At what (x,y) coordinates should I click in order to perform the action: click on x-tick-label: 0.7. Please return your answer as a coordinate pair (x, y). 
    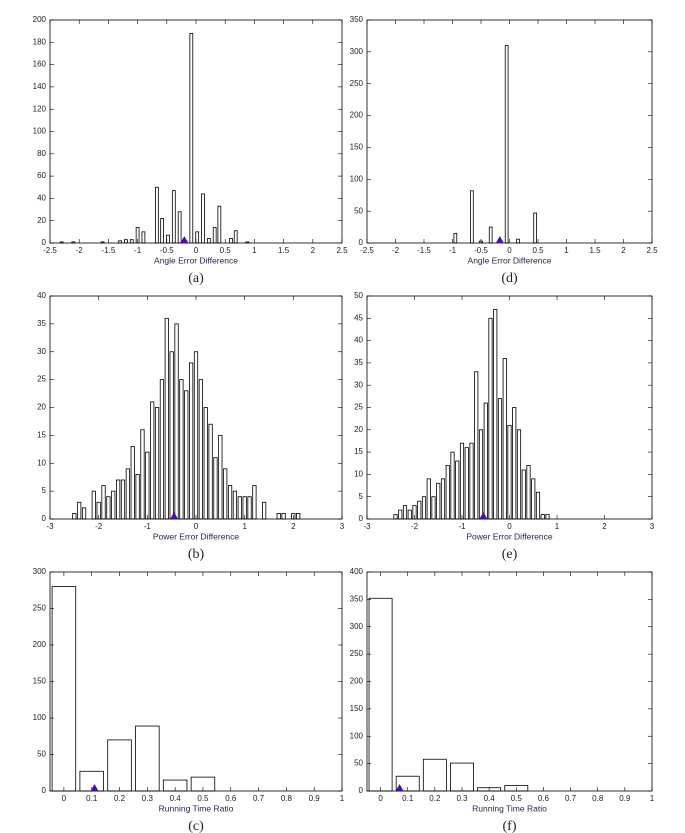
    Looking at the image, I should click on (571, 798).